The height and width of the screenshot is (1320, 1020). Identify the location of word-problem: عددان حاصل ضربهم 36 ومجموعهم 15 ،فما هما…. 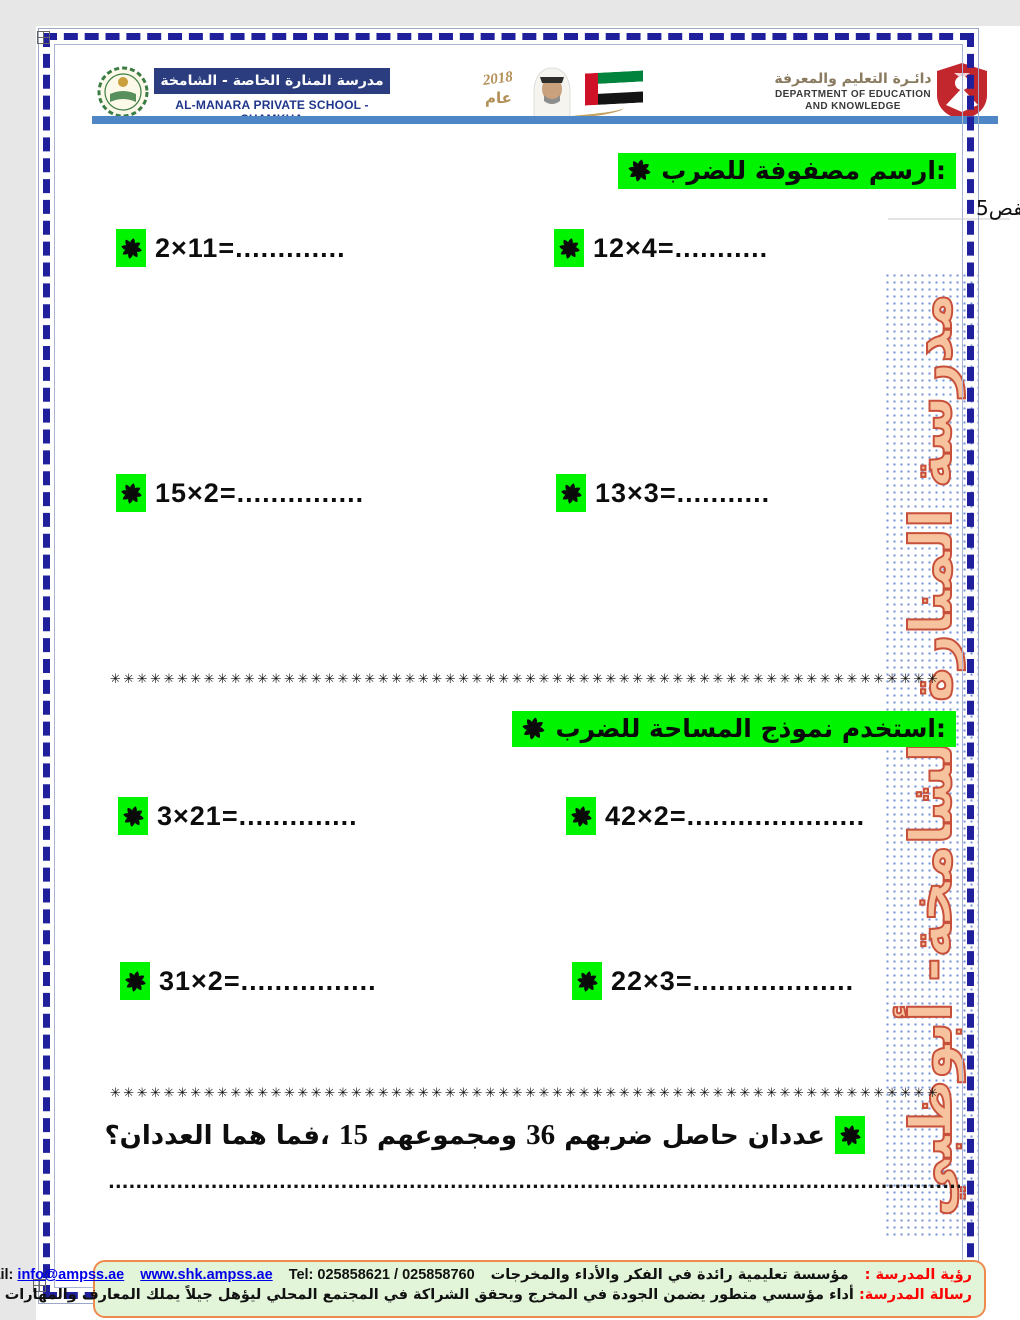
(485, 1135).